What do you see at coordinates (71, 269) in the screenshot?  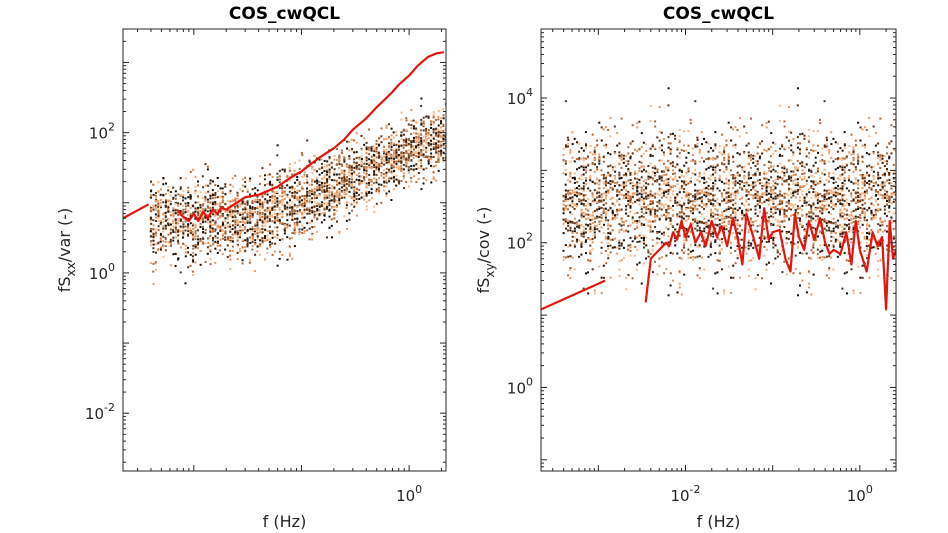 I see `left-ylabel-sub: xx` at bounding box center [71, 269].